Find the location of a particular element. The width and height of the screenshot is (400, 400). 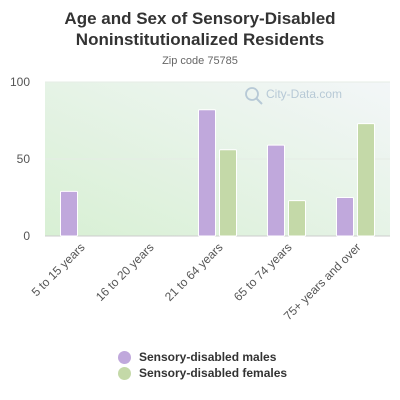

legend-item-females: Sensory-disabled females is located at coordinates (202, 373).